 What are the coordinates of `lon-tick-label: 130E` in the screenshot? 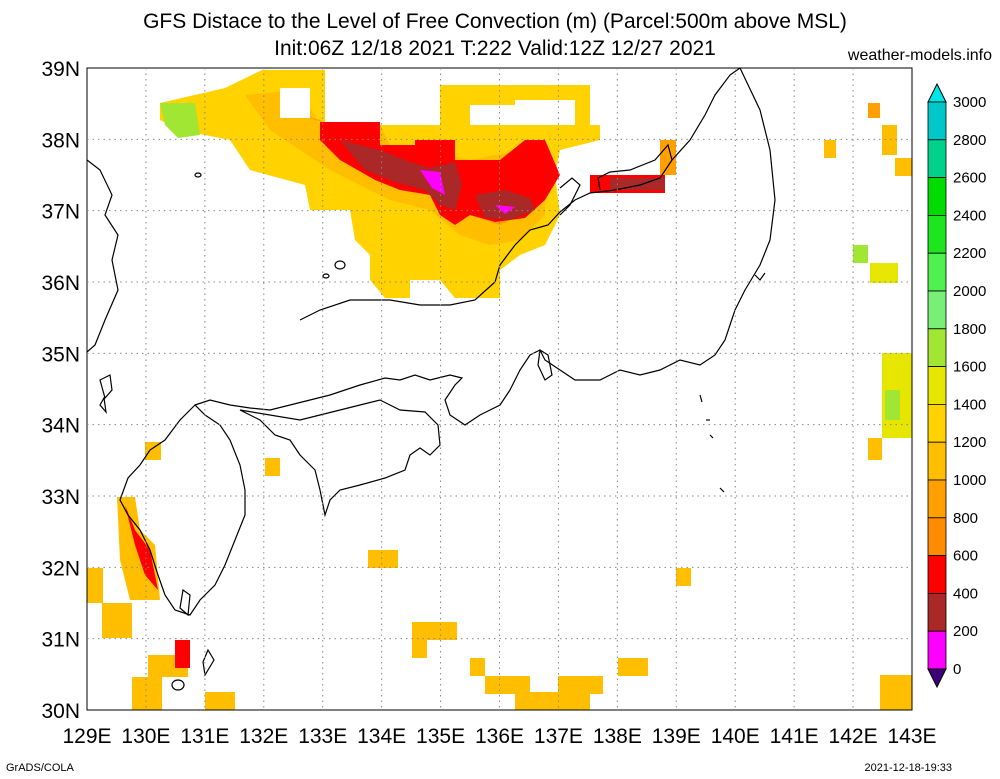 It's located at (145, 736).